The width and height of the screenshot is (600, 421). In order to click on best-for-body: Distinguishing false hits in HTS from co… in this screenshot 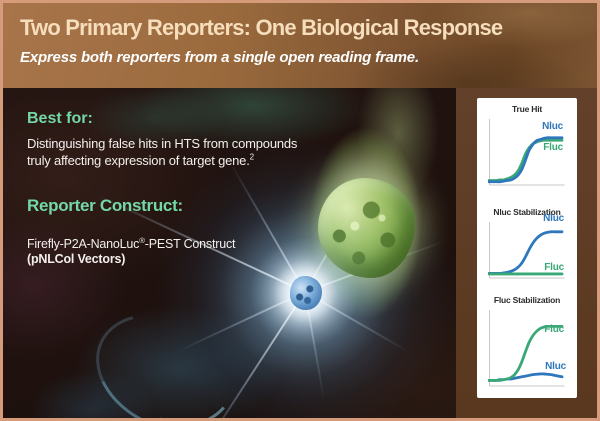, I will do `click(177, 152)`.